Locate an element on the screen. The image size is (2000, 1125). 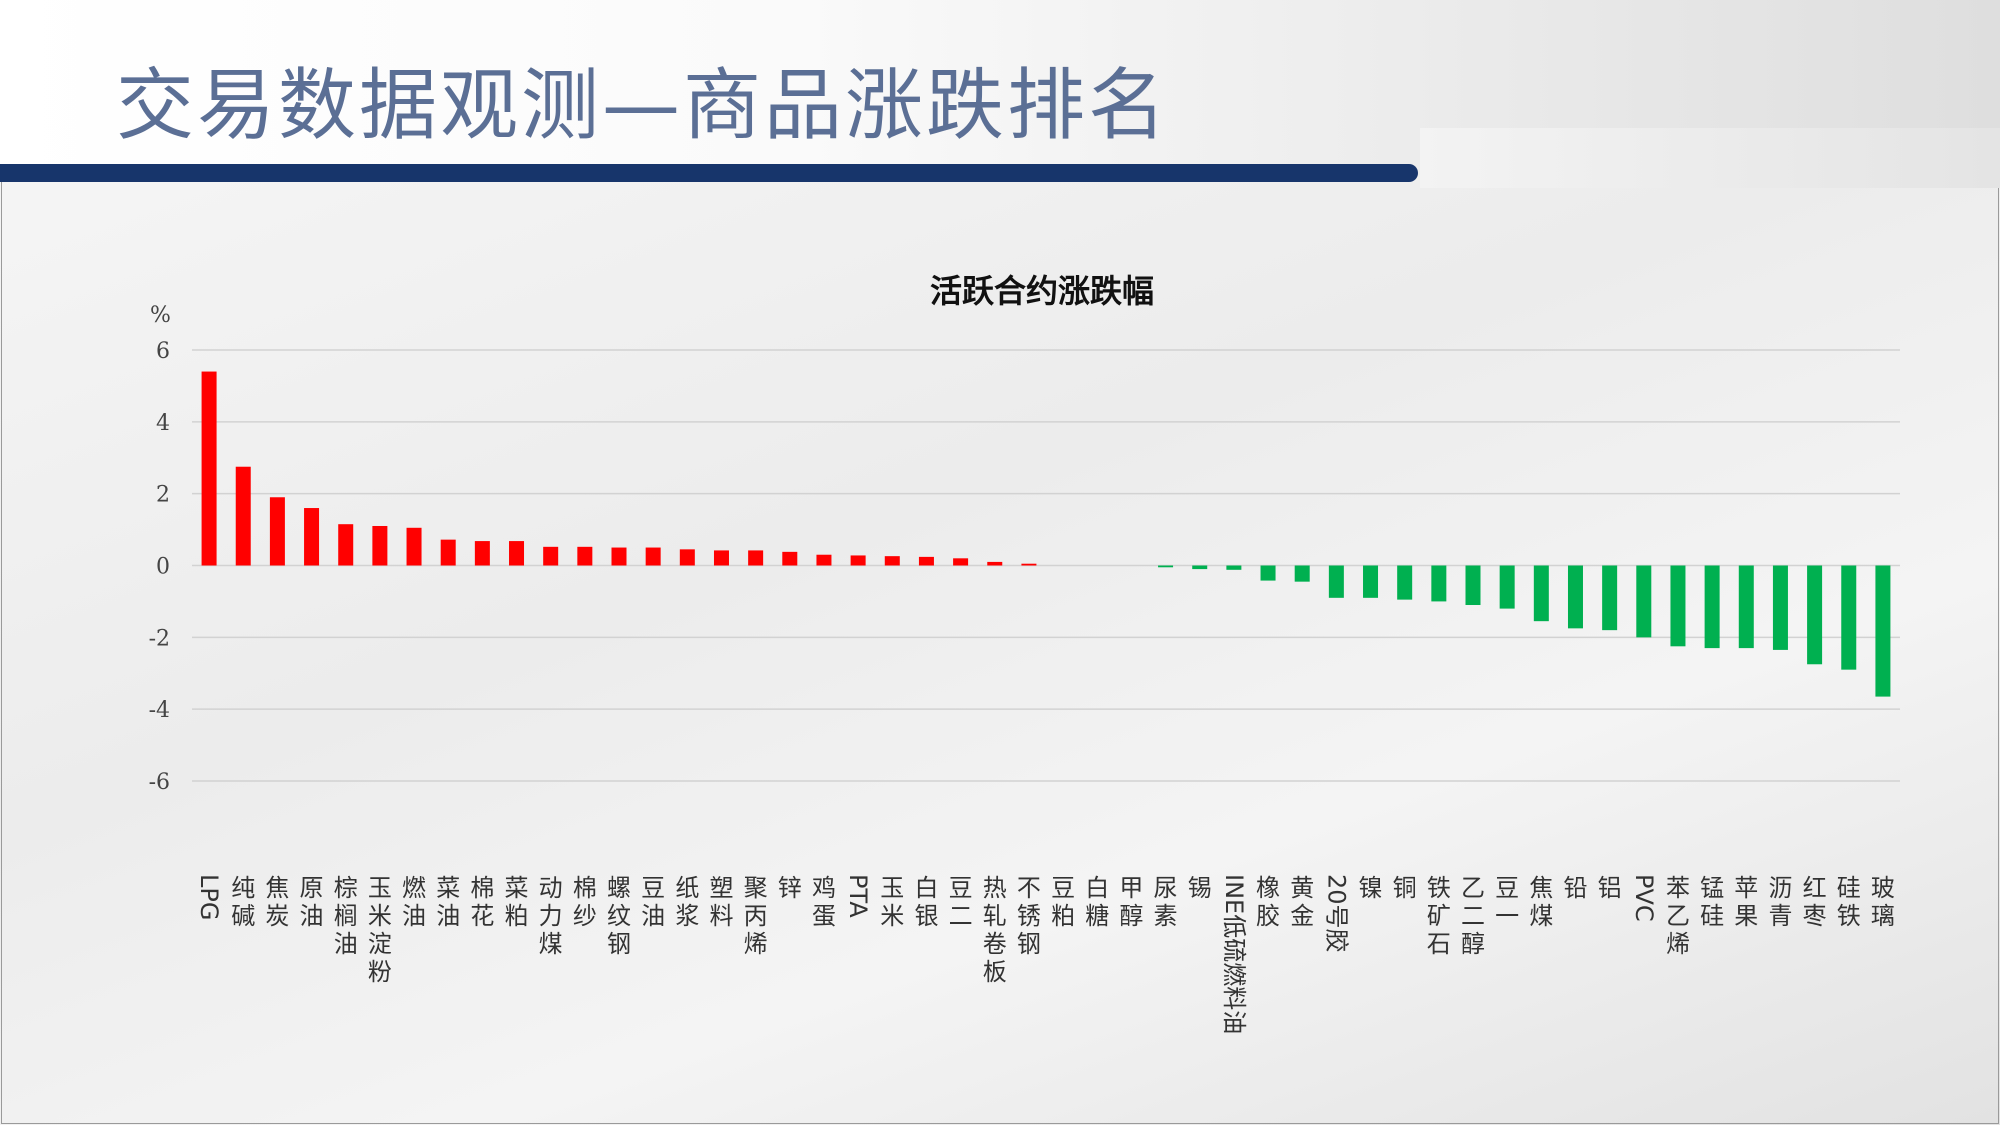
category-label: 不锈钢 is located at coordinates (1029, 916).